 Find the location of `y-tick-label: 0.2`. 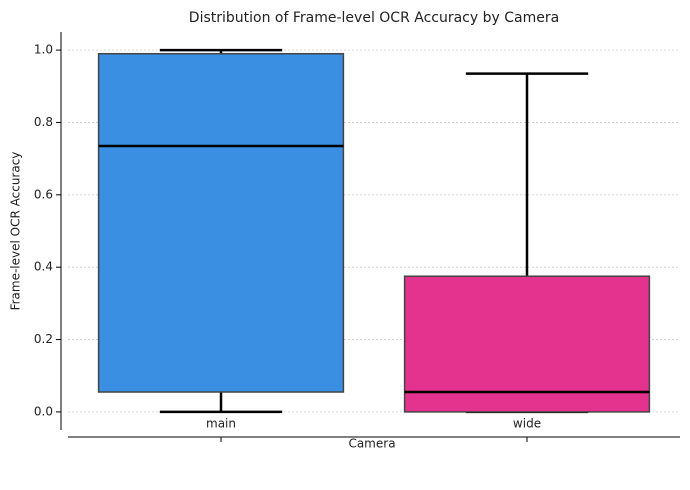

y-tick-label: 0.2 is located at coordinates (43, 339).